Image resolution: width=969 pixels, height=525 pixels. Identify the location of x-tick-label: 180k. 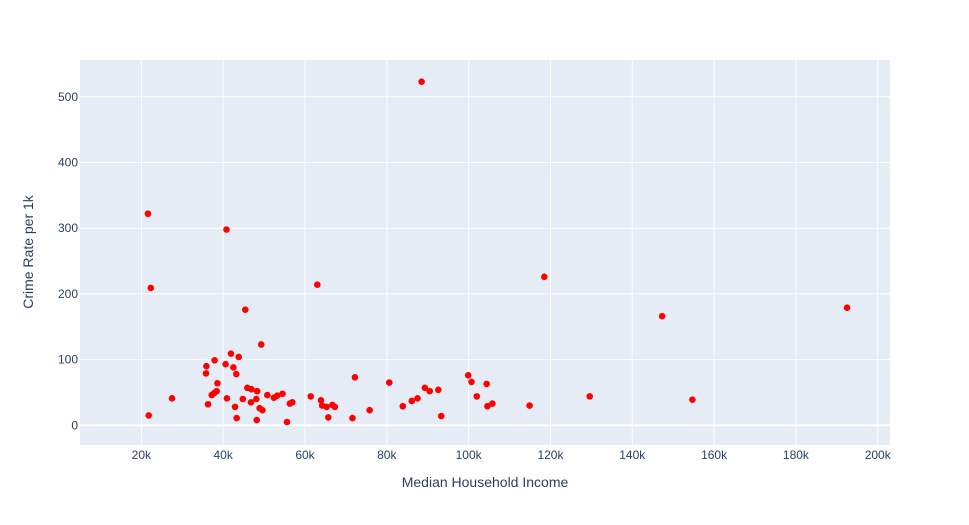
(796, 455).